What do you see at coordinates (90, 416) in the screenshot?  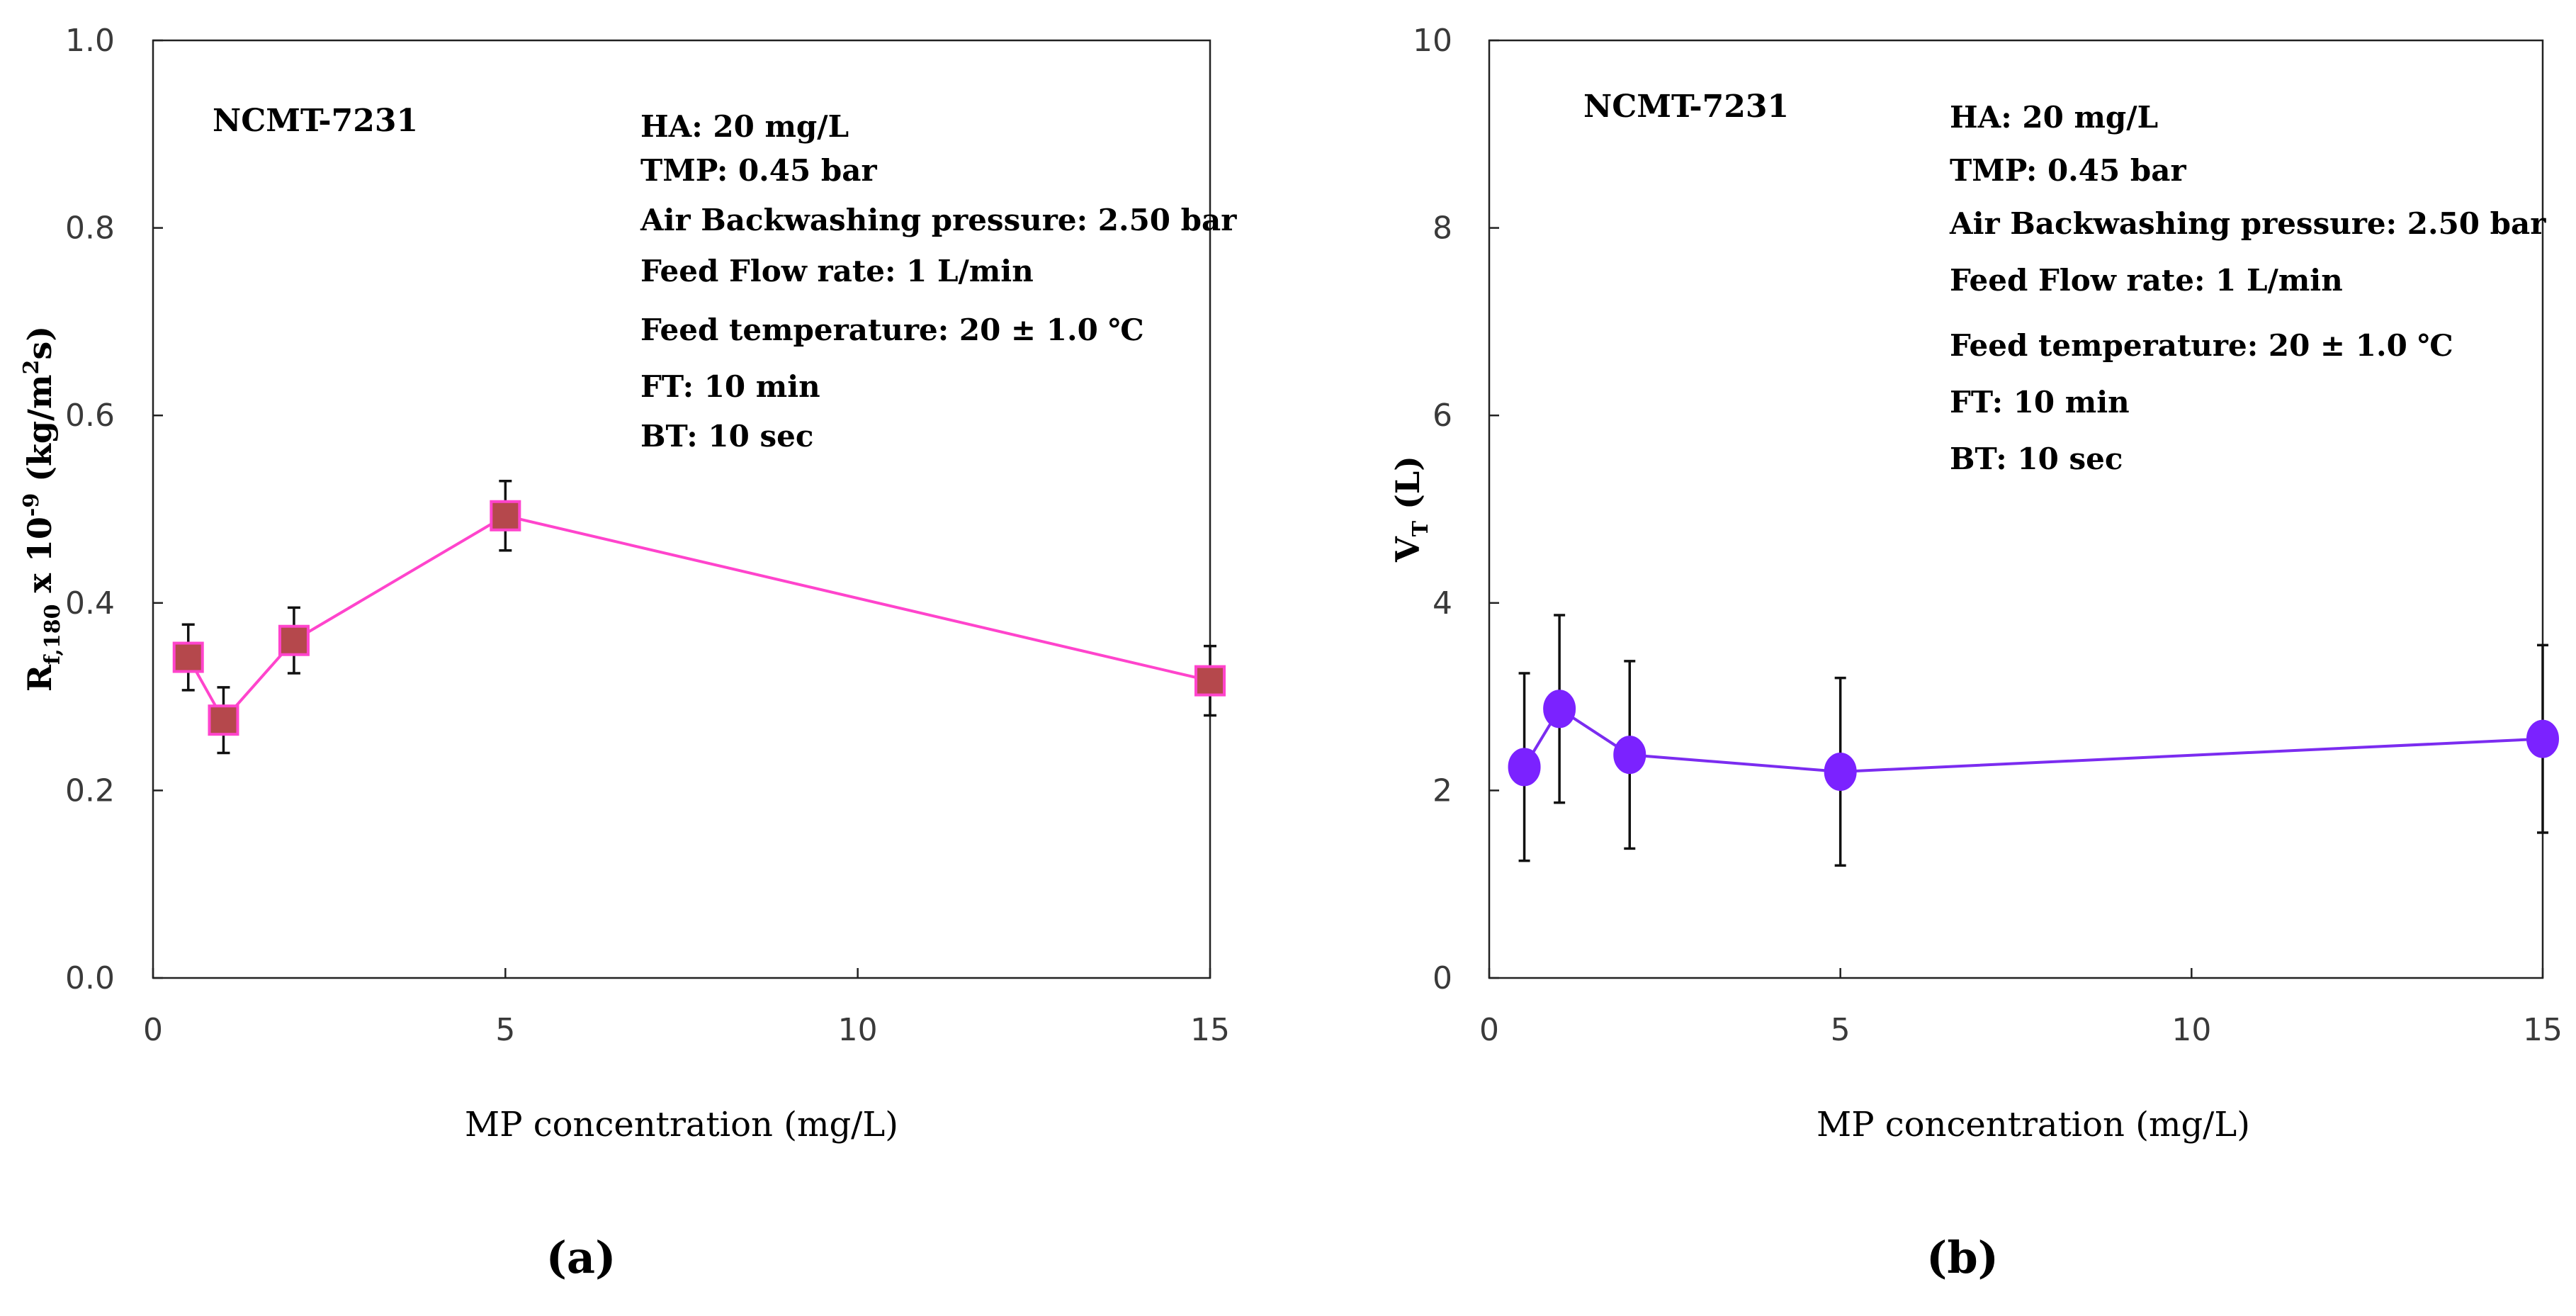 I see `y-tick-label: 0.6` at bounding box center [90, 416].